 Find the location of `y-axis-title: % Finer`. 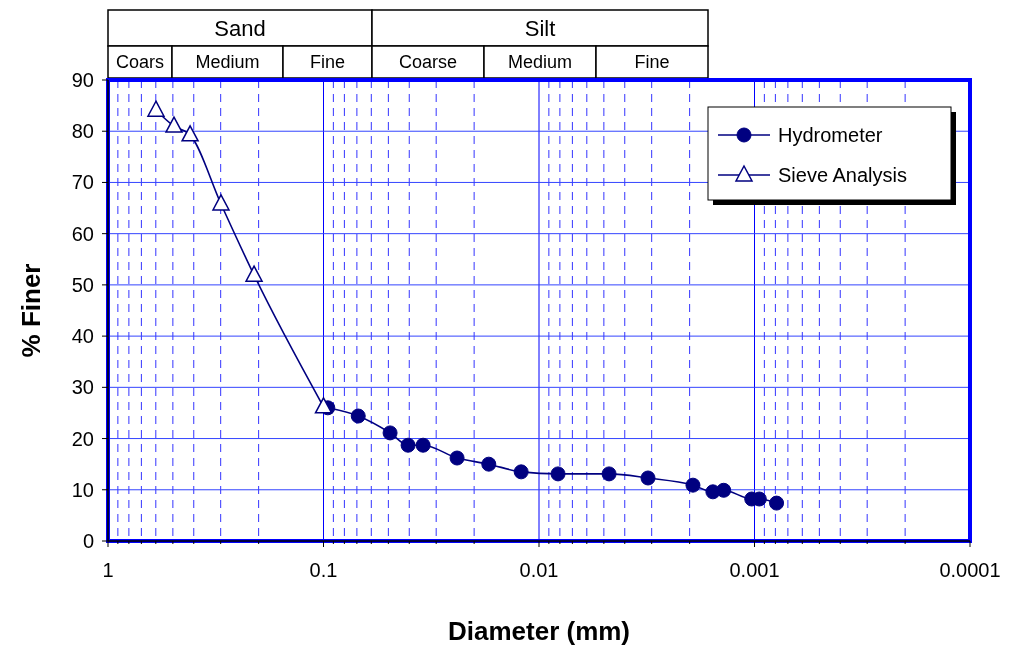

y-axis-title: % Finer is located at coordinates (31, 310).